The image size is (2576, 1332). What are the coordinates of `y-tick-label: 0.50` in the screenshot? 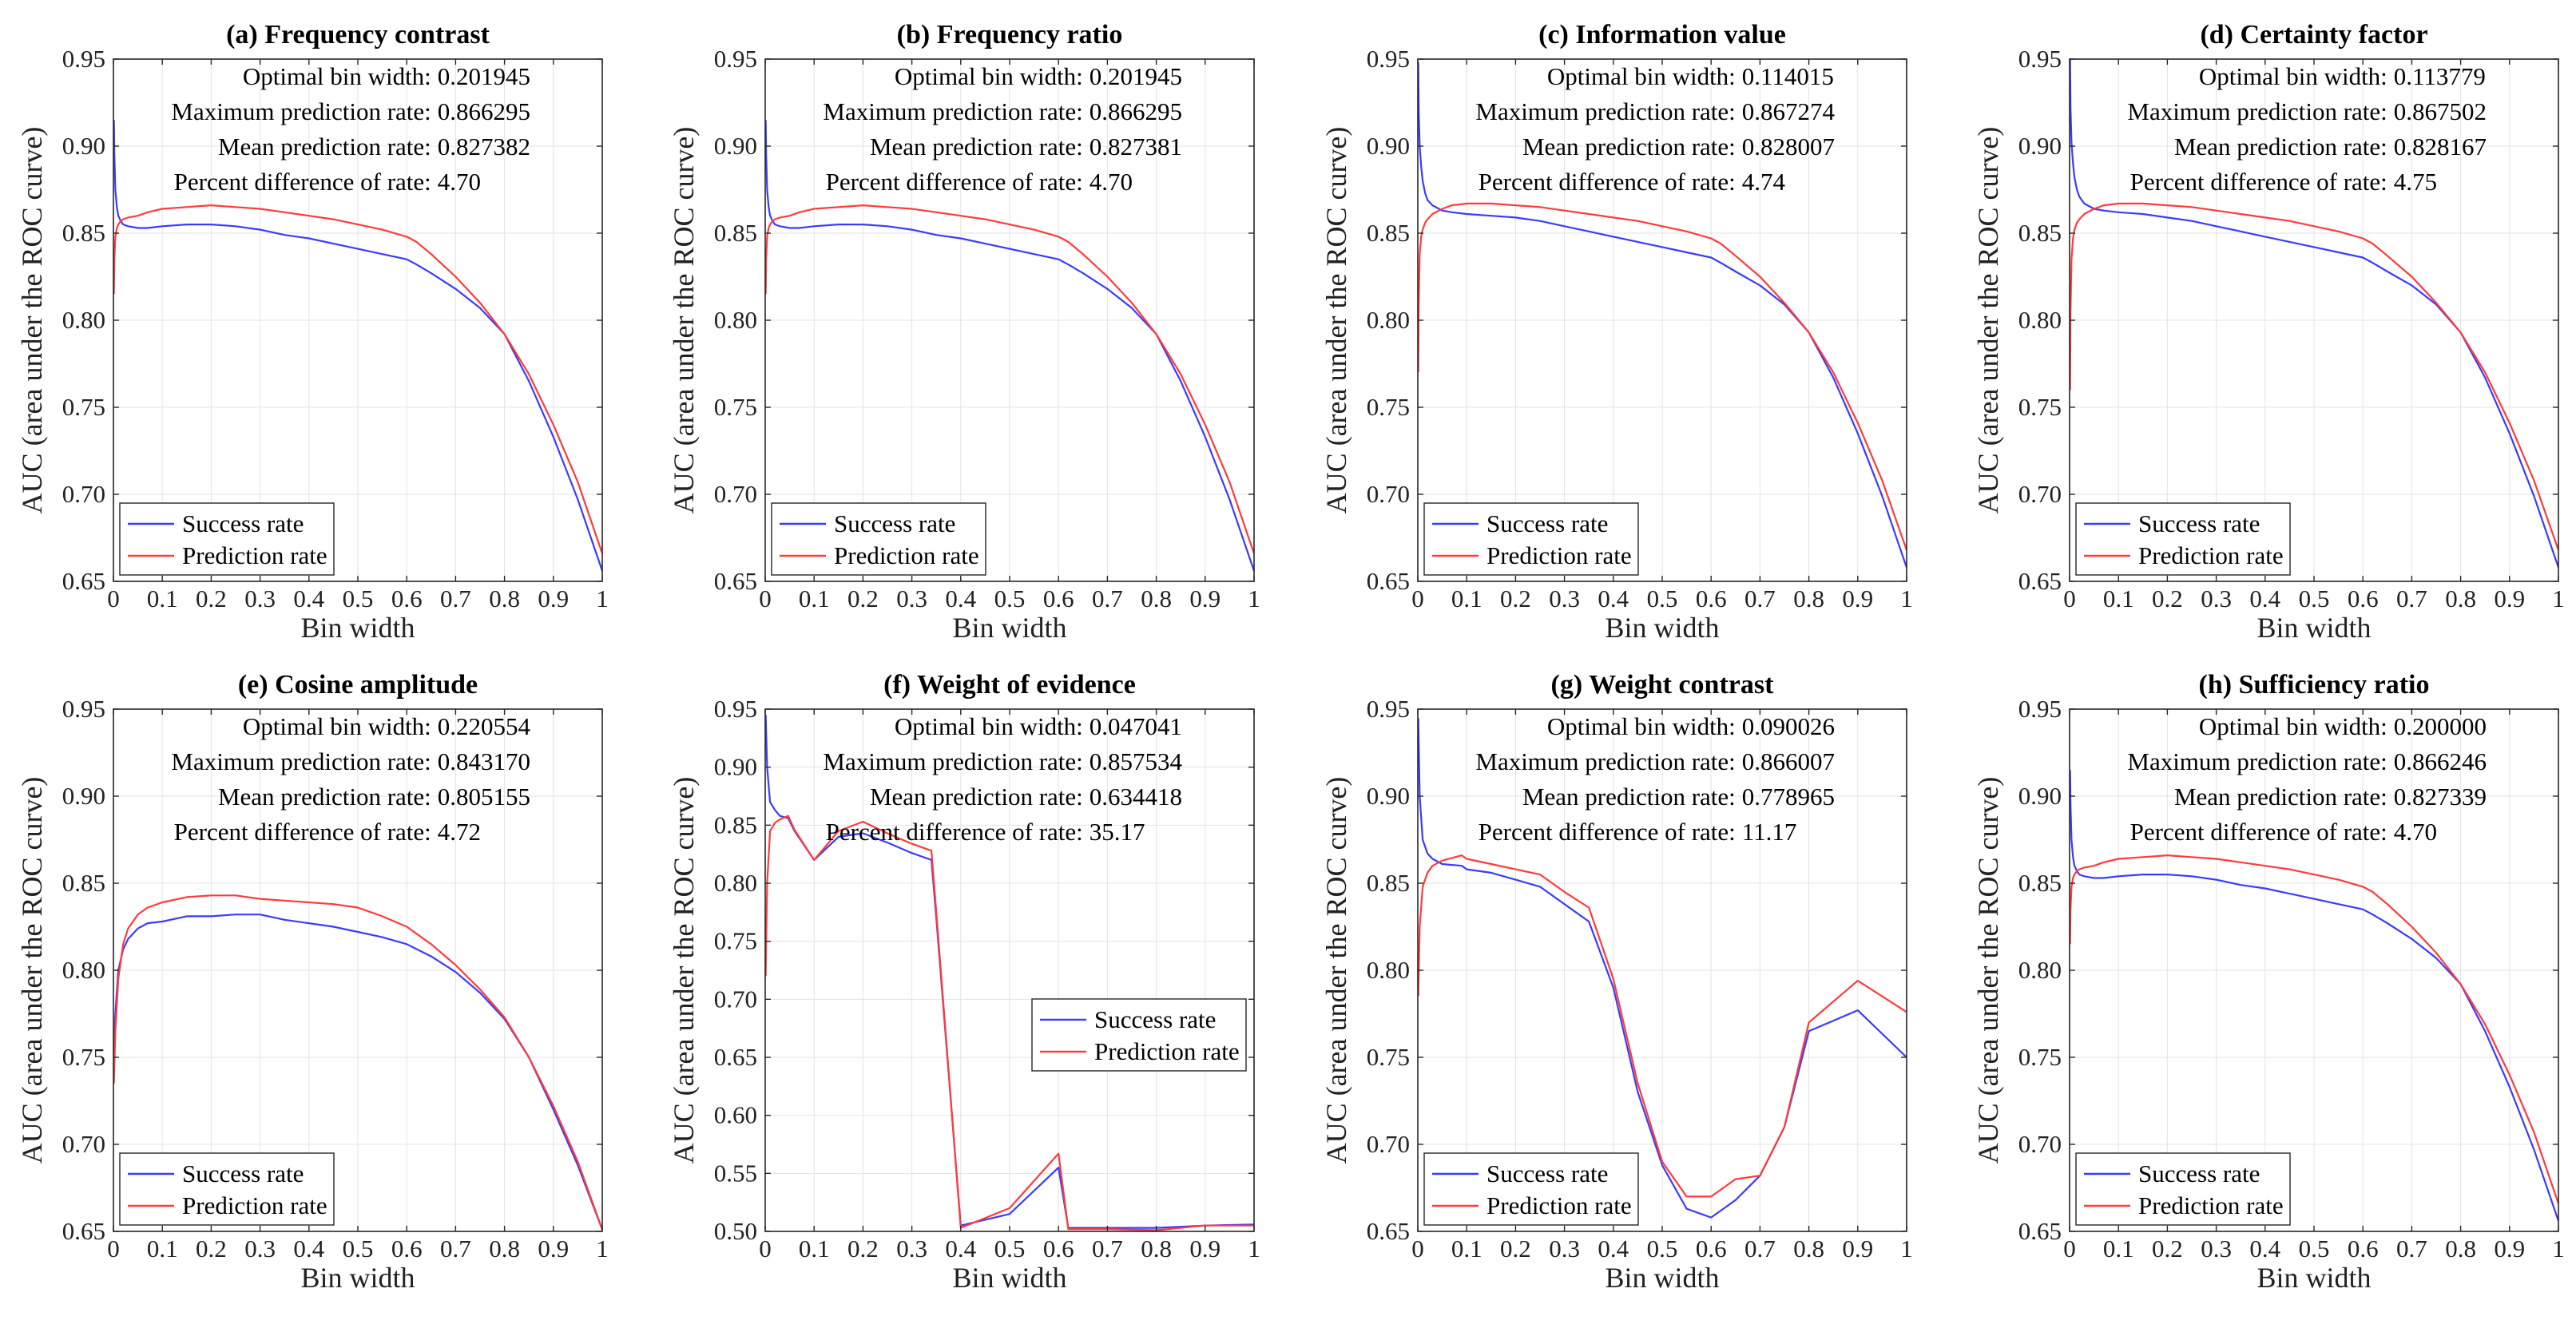 It's located at (735, 1231).